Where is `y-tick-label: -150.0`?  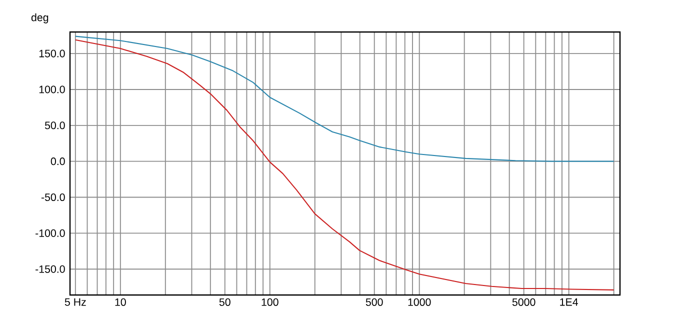 y-tick-label: -150.0 is located at coordinates (50, 269).